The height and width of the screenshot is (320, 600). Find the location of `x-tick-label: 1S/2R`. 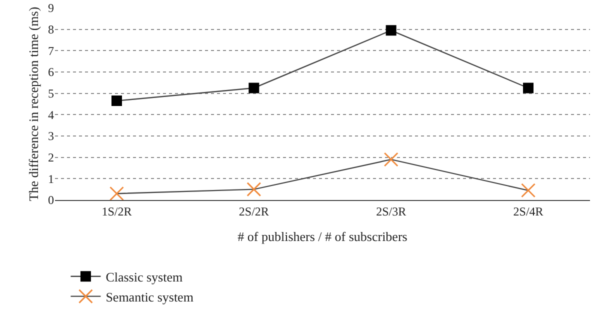

x-tick-label: 1S/2R is located at coordinates (117, 211).